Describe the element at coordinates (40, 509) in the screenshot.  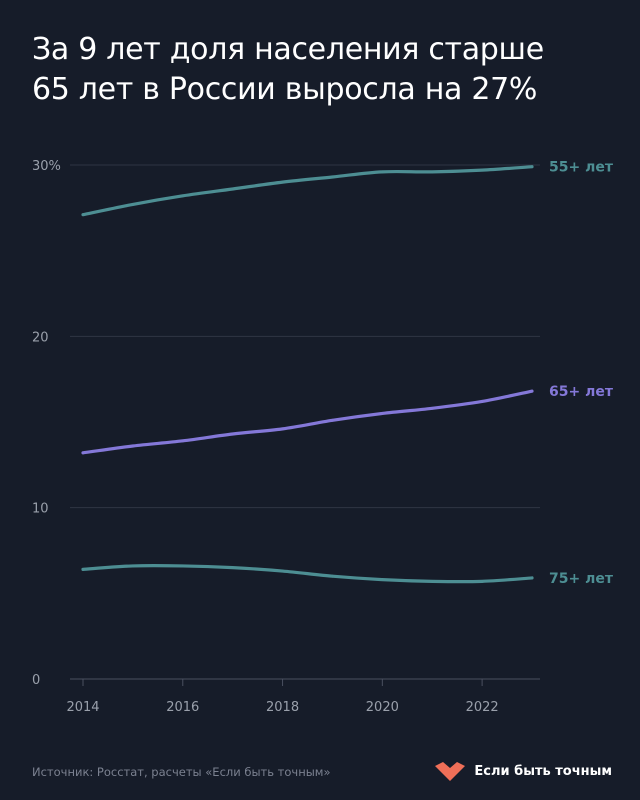
I see `y-tick-label: 10` at that location.